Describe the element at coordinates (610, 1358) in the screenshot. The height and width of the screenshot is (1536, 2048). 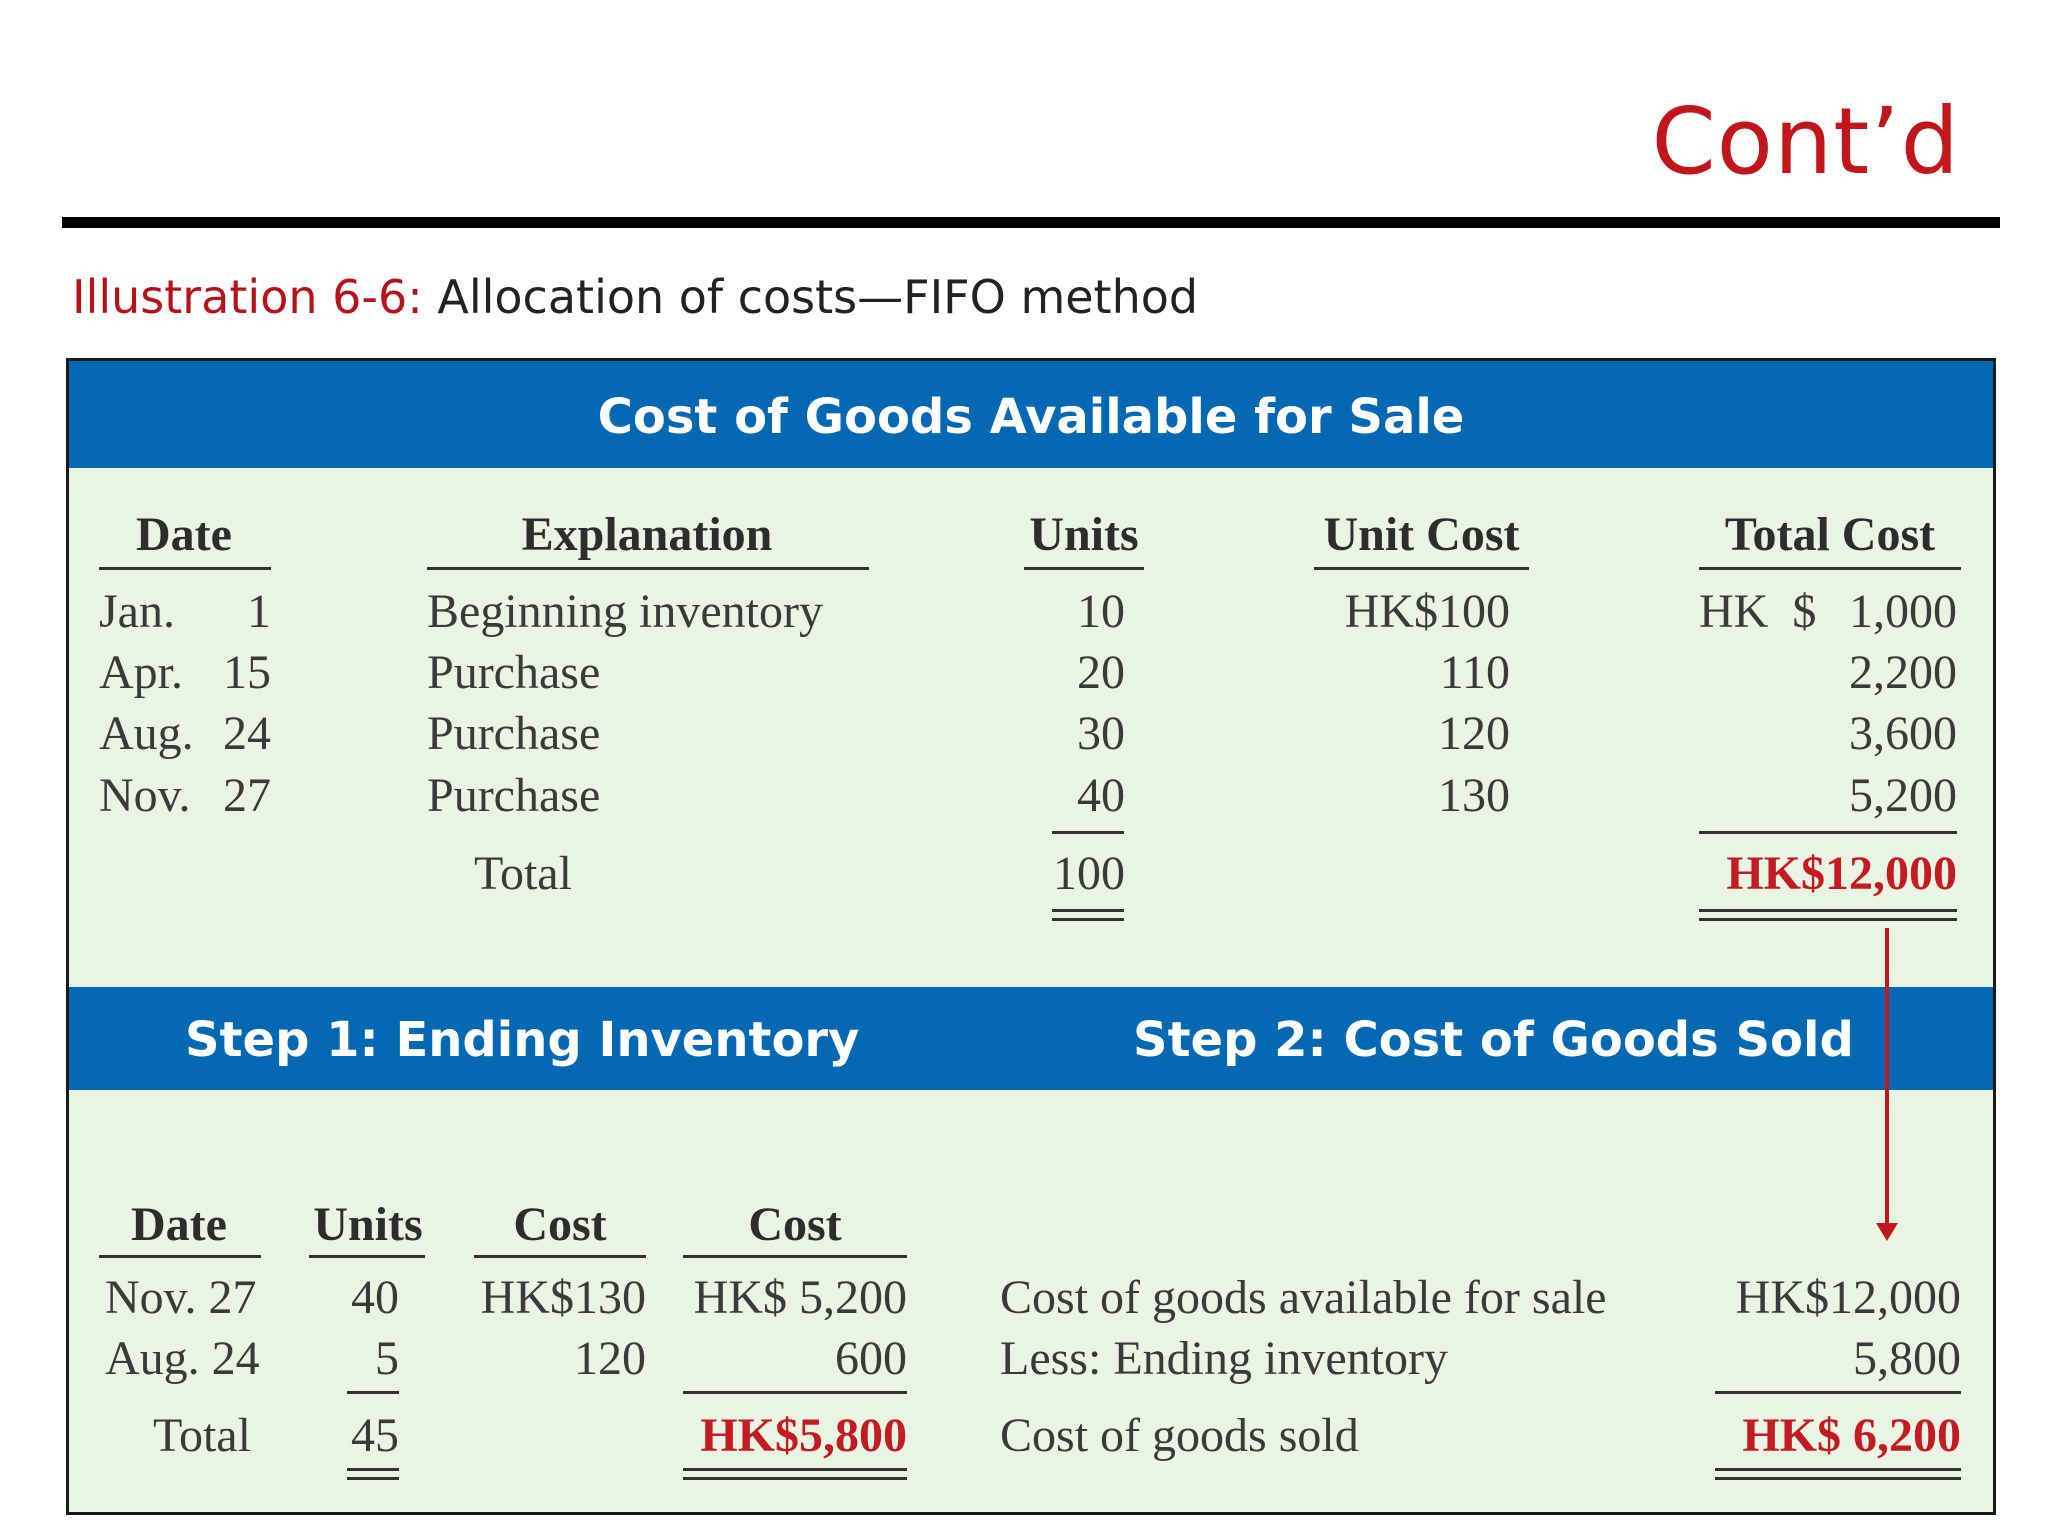
I see `step1-row-cost: 120` at that location.